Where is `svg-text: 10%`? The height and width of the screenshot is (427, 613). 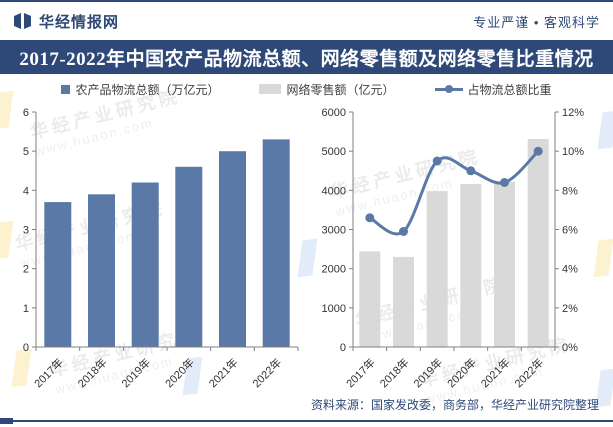 svg-text: 10% is located at coordinates (573, 152).